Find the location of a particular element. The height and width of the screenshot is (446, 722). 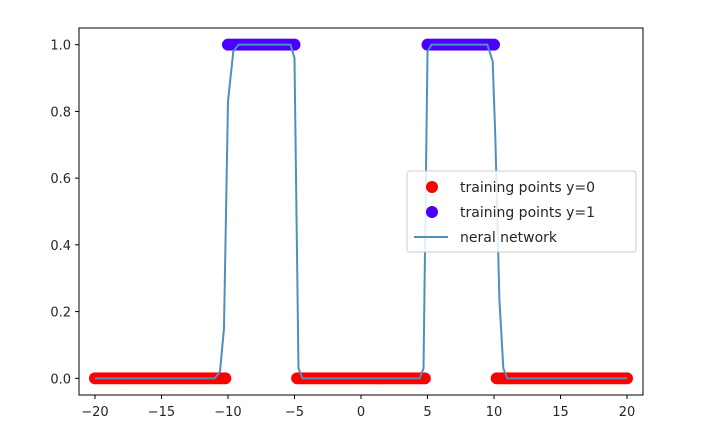

y-tick-label: 0.4 is located at coordinates (60, 246).